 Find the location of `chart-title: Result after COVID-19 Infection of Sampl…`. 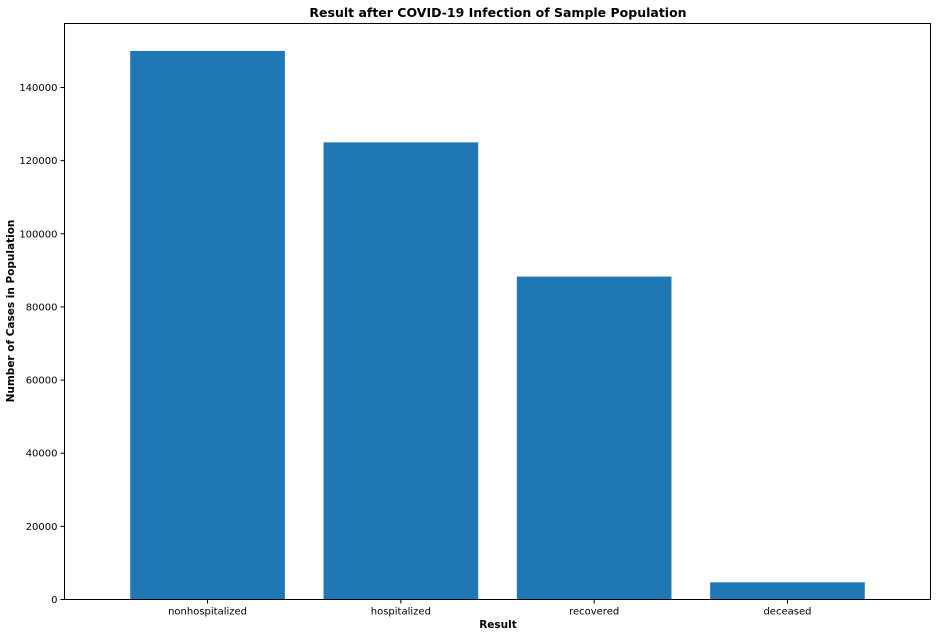

chart-title: Result after COVID-19 Infection of Sampl… is located at coordinates (497, 12).